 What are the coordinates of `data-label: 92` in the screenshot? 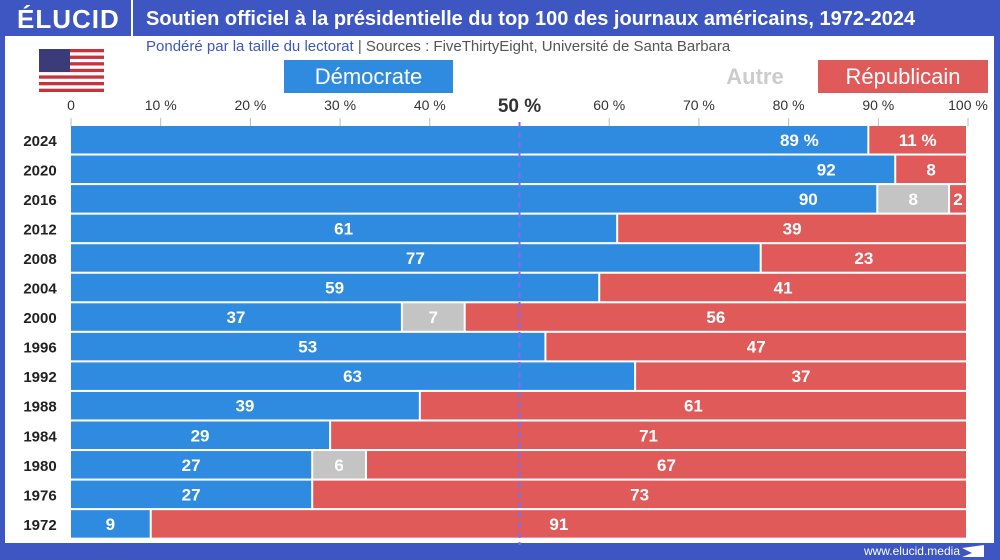 It's located at (826, 169).